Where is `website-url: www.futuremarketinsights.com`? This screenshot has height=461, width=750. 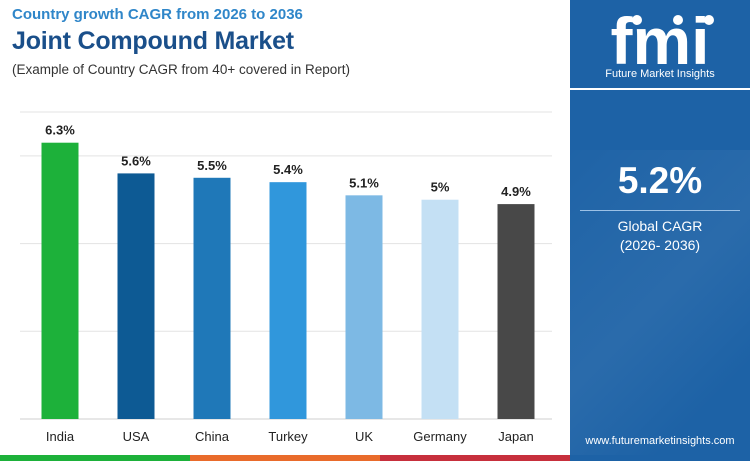 website-url: www.futuremarketinsights.com is located at coordinates (660, 441).